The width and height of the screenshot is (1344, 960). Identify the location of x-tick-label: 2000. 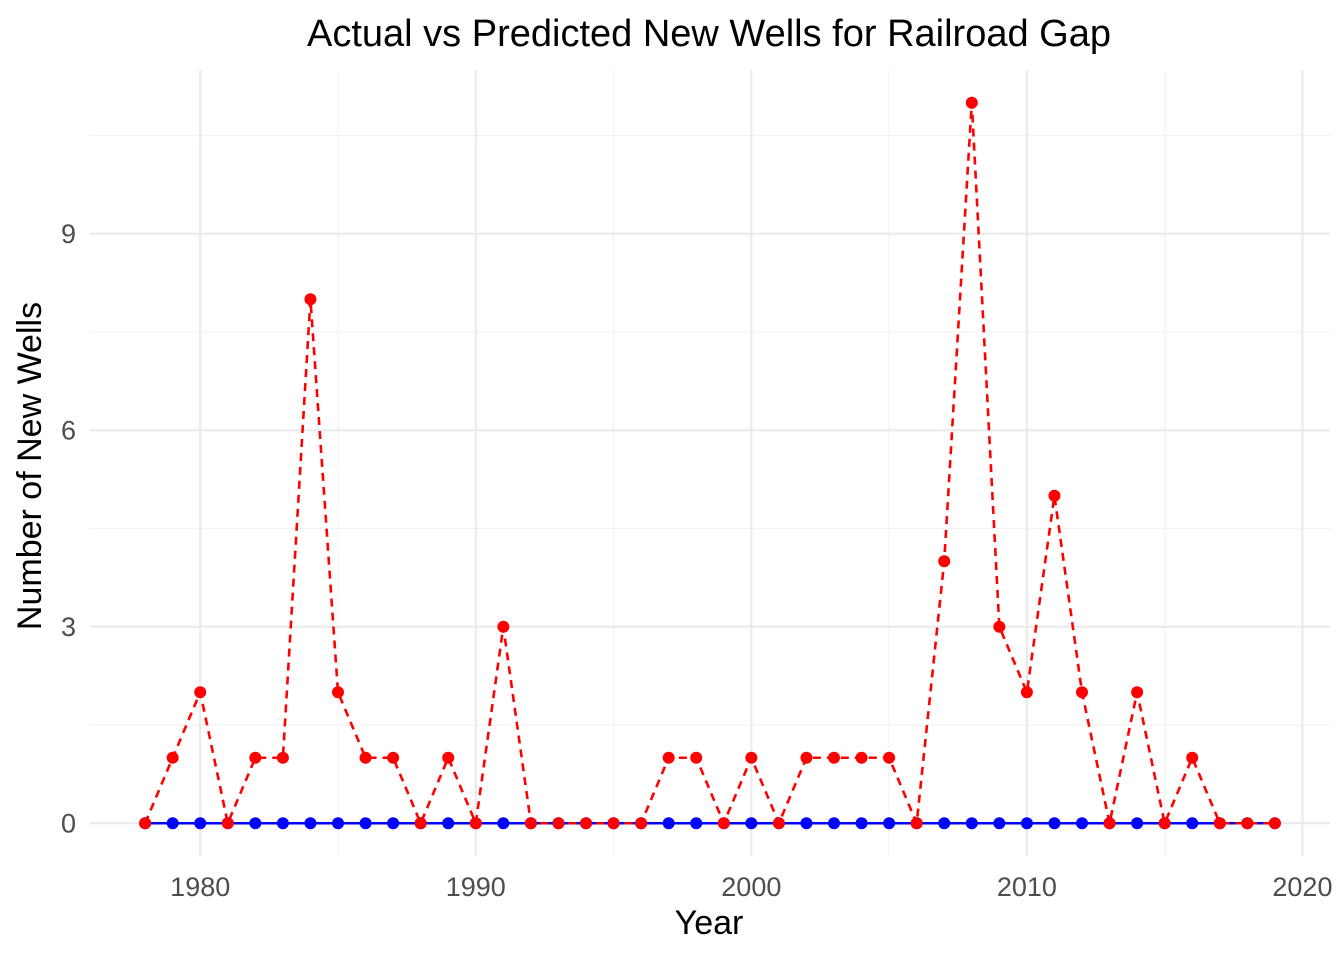
(751, 887).